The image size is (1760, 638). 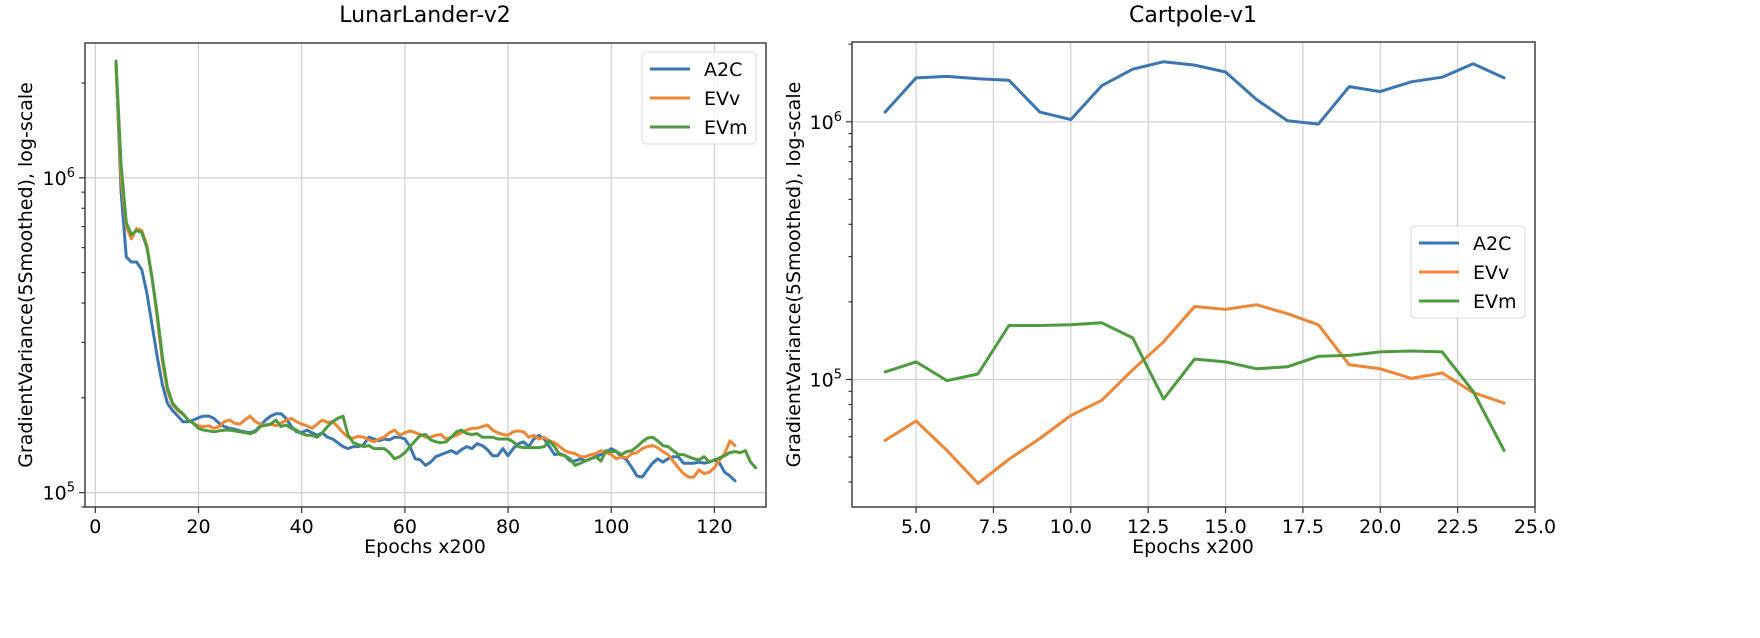 I want to click on x-tick-label: 10.0, so click(x=1071, y=527).